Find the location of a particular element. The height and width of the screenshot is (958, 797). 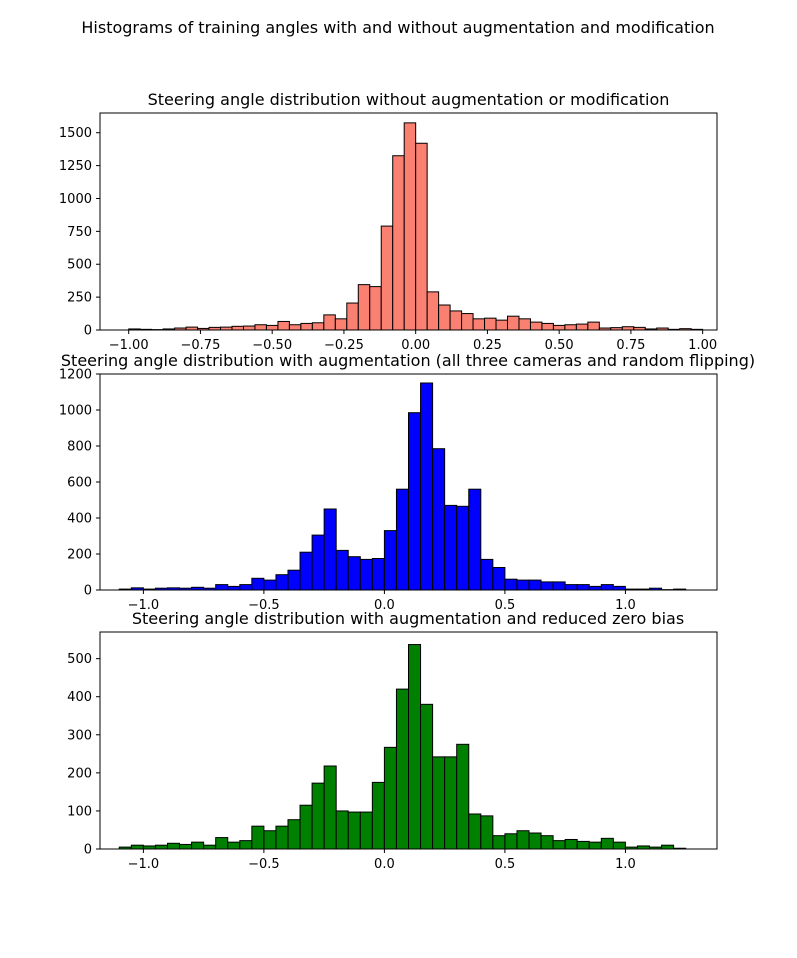

y-tick-label: 1500 is located at coordinates (75, 133).